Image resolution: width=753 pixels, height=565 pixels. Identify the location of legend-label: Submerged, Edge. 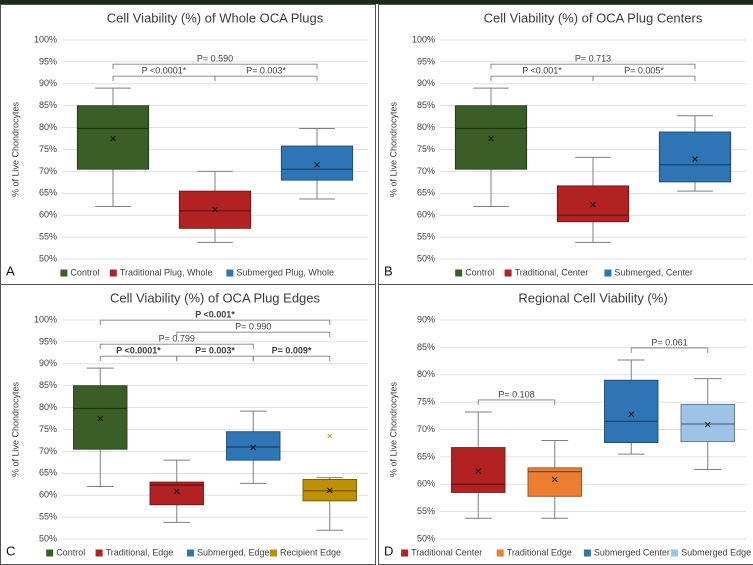
(233, 552).